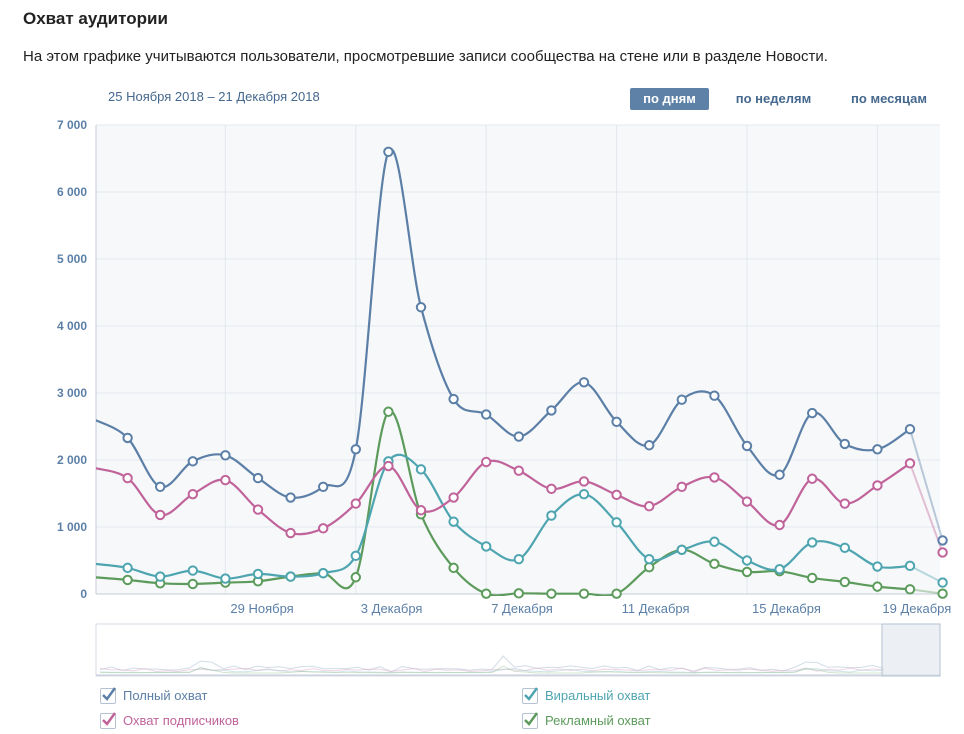 This screenshot has width=964, height=734. What do you see at coordinates (72, 527) in the screenshot?
I see `y-tick-label: 1 000` at bounding box center [72, 527].